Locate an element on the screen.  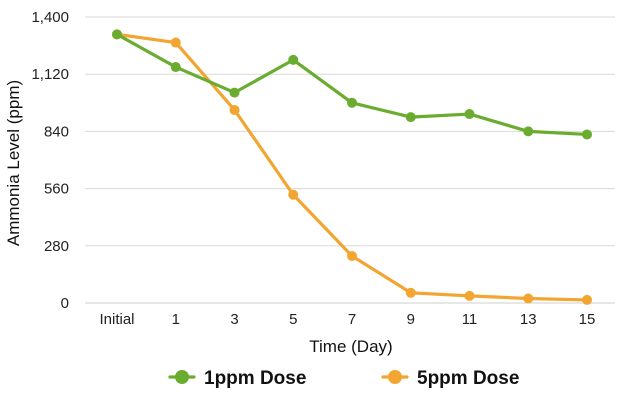
x-tick-label: 13 is located at coordinates (528, 319).